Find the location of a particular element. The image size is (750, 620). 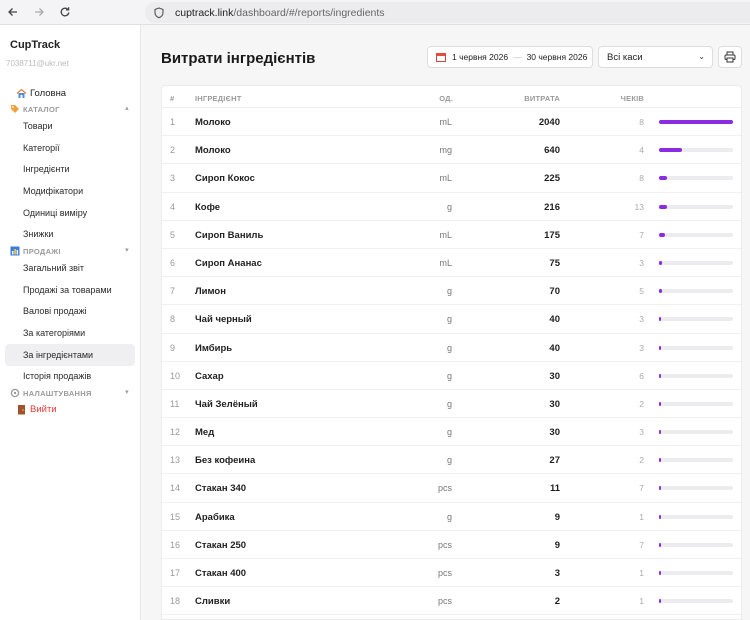

table-row: 3 Сироп Кокос mL 225 8 is located at coordinates (451, 178).